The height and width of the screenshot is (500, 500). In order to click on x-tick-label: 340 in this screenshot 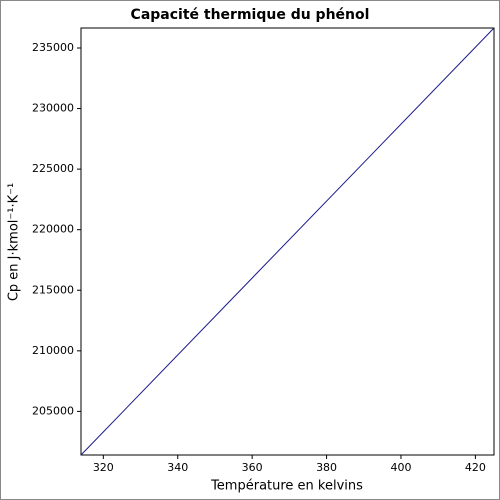, I will do `click(177, 467)`.